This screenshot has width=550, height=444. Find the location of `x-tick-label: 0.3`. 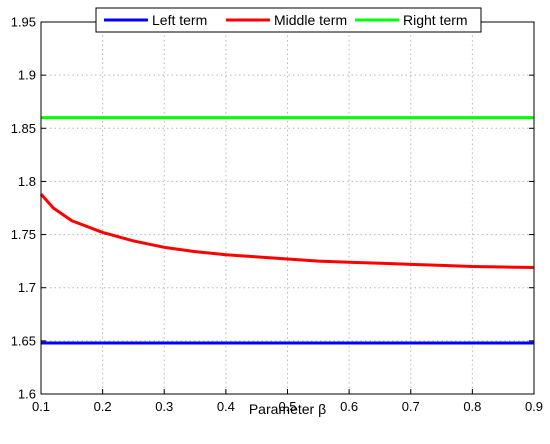

x-tick-label: 0.3 is located at coordinates (164, 406).